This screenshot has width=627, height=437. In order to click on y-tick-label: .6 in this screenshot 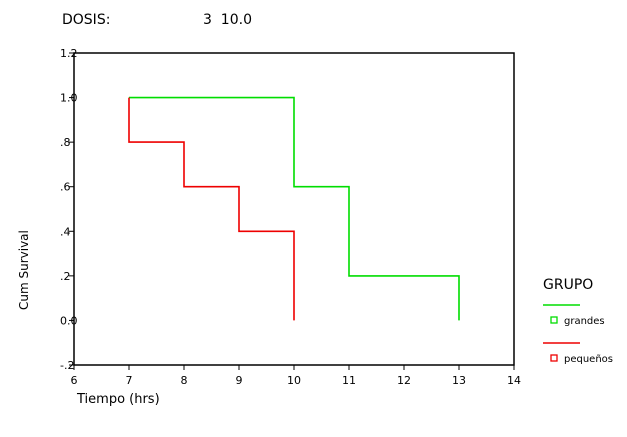, I will do `click(65, 187)`.